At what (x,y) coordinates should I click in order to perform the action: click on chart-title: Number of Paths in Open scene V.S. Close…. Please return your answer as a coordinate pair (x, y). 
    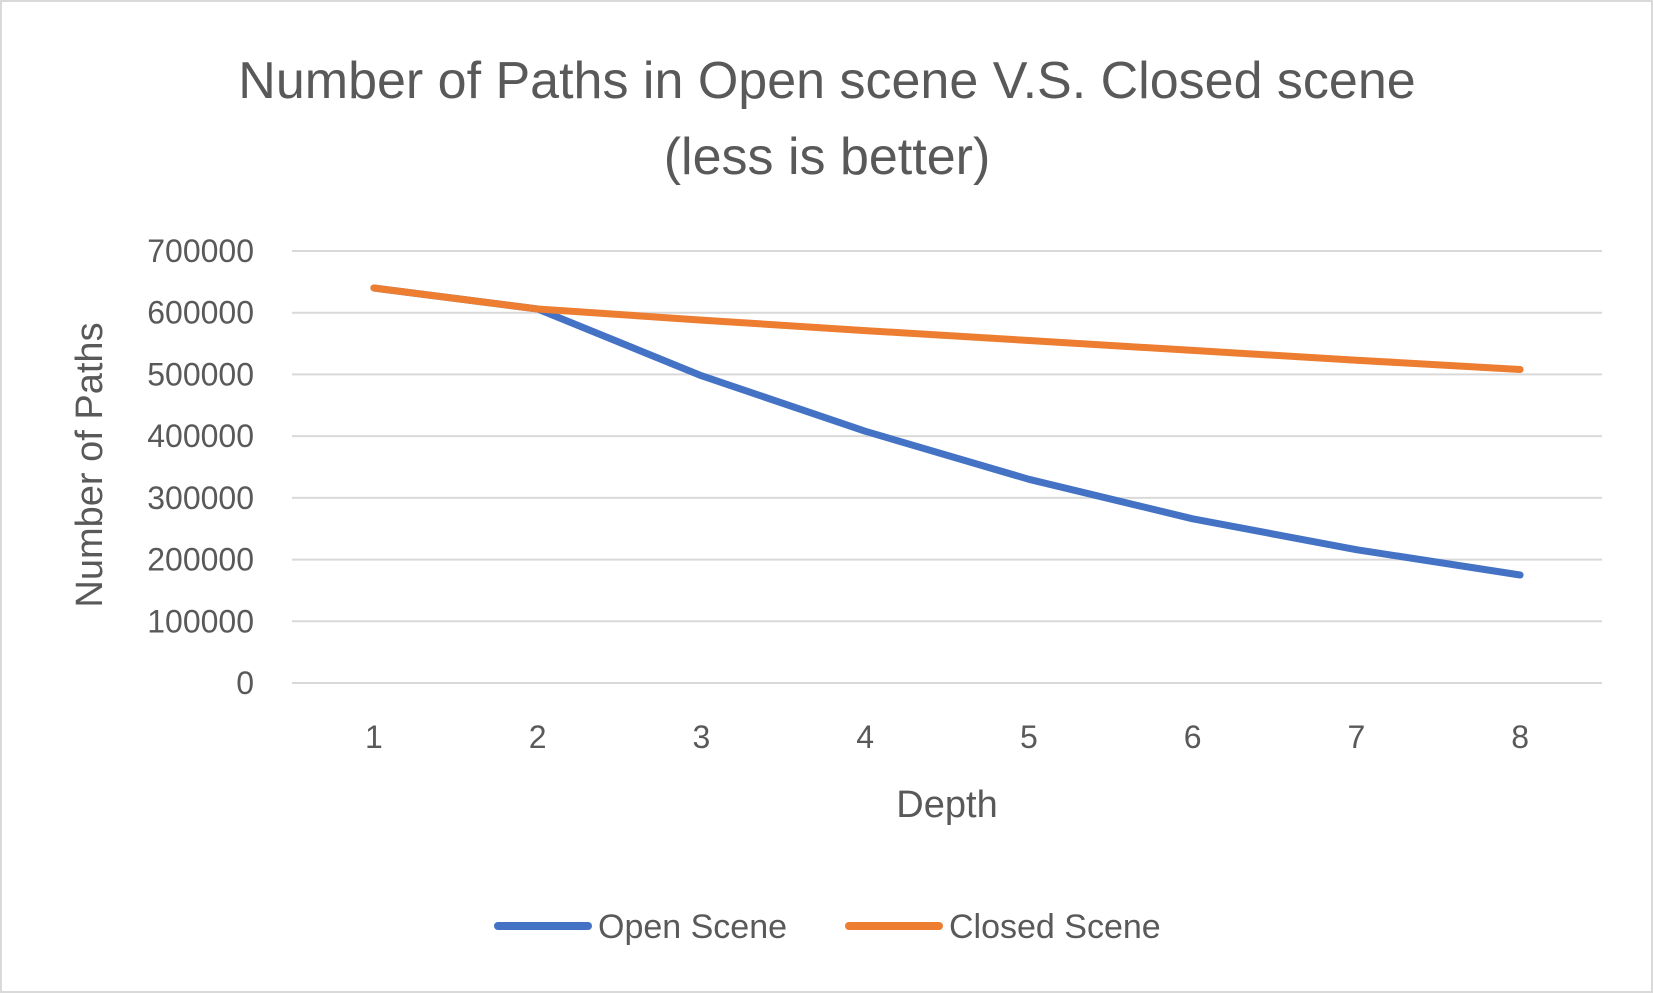
    Looking at the image, I should click on (826, 81).